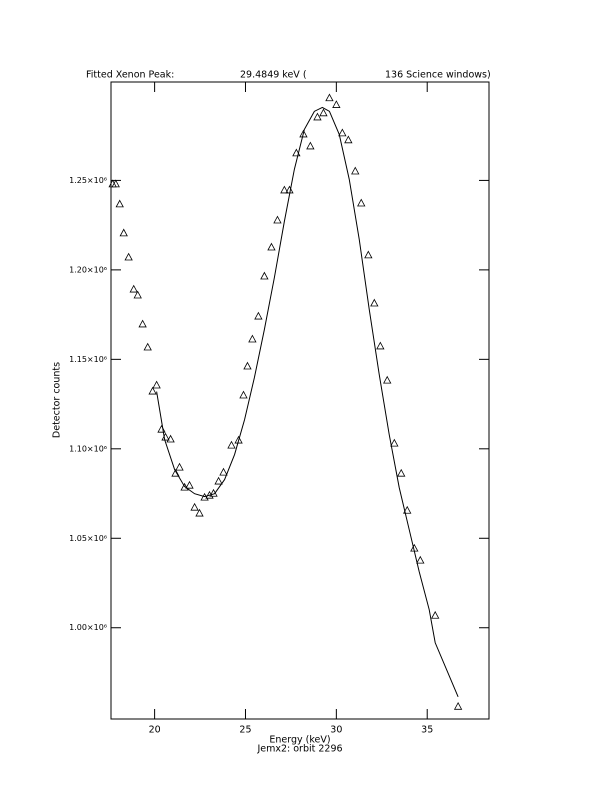 Image resolution: width=612 pixels, height=796 pixels. Describe the element at coordinates (273, 75) in the screenshot. I see `title-peak: 29.4849 keV (` at that location.